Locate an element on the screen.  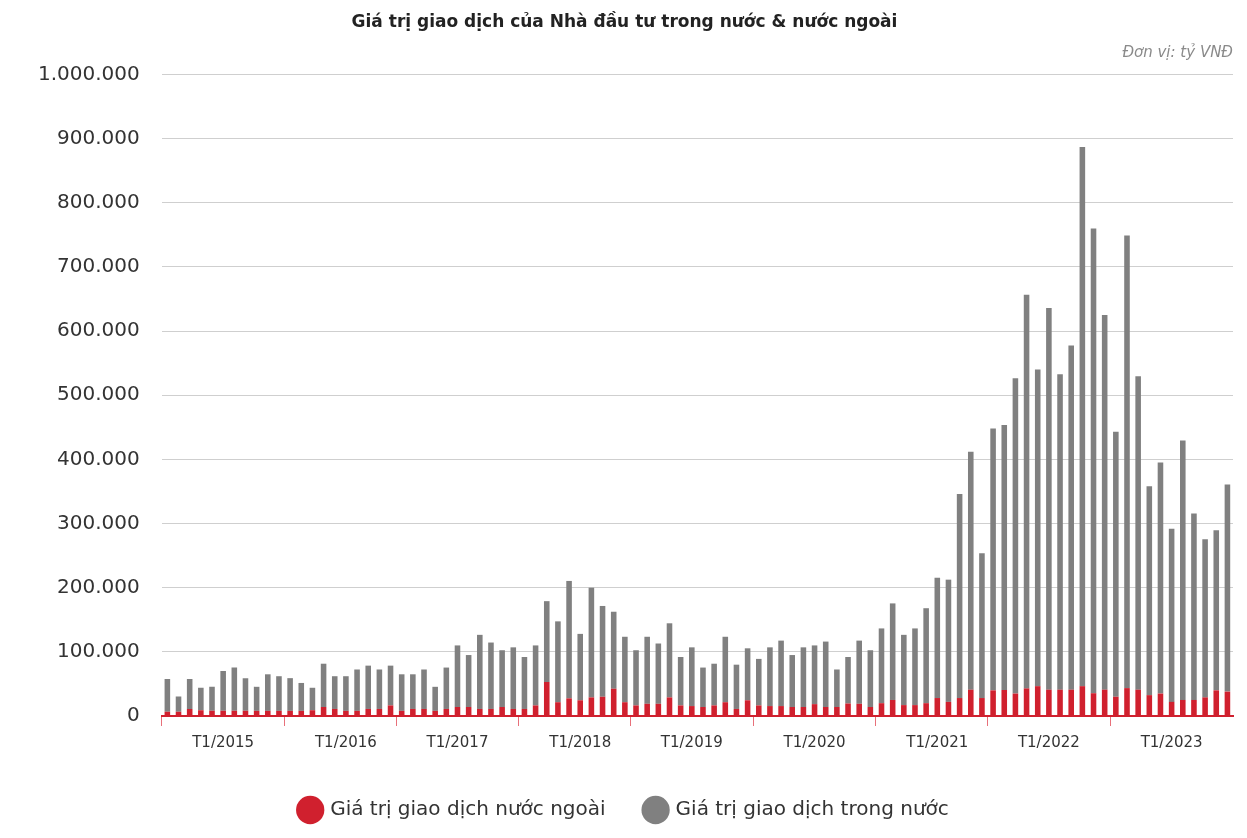
x-tick-label: T1/2017 is located at coordinates (457, 741).